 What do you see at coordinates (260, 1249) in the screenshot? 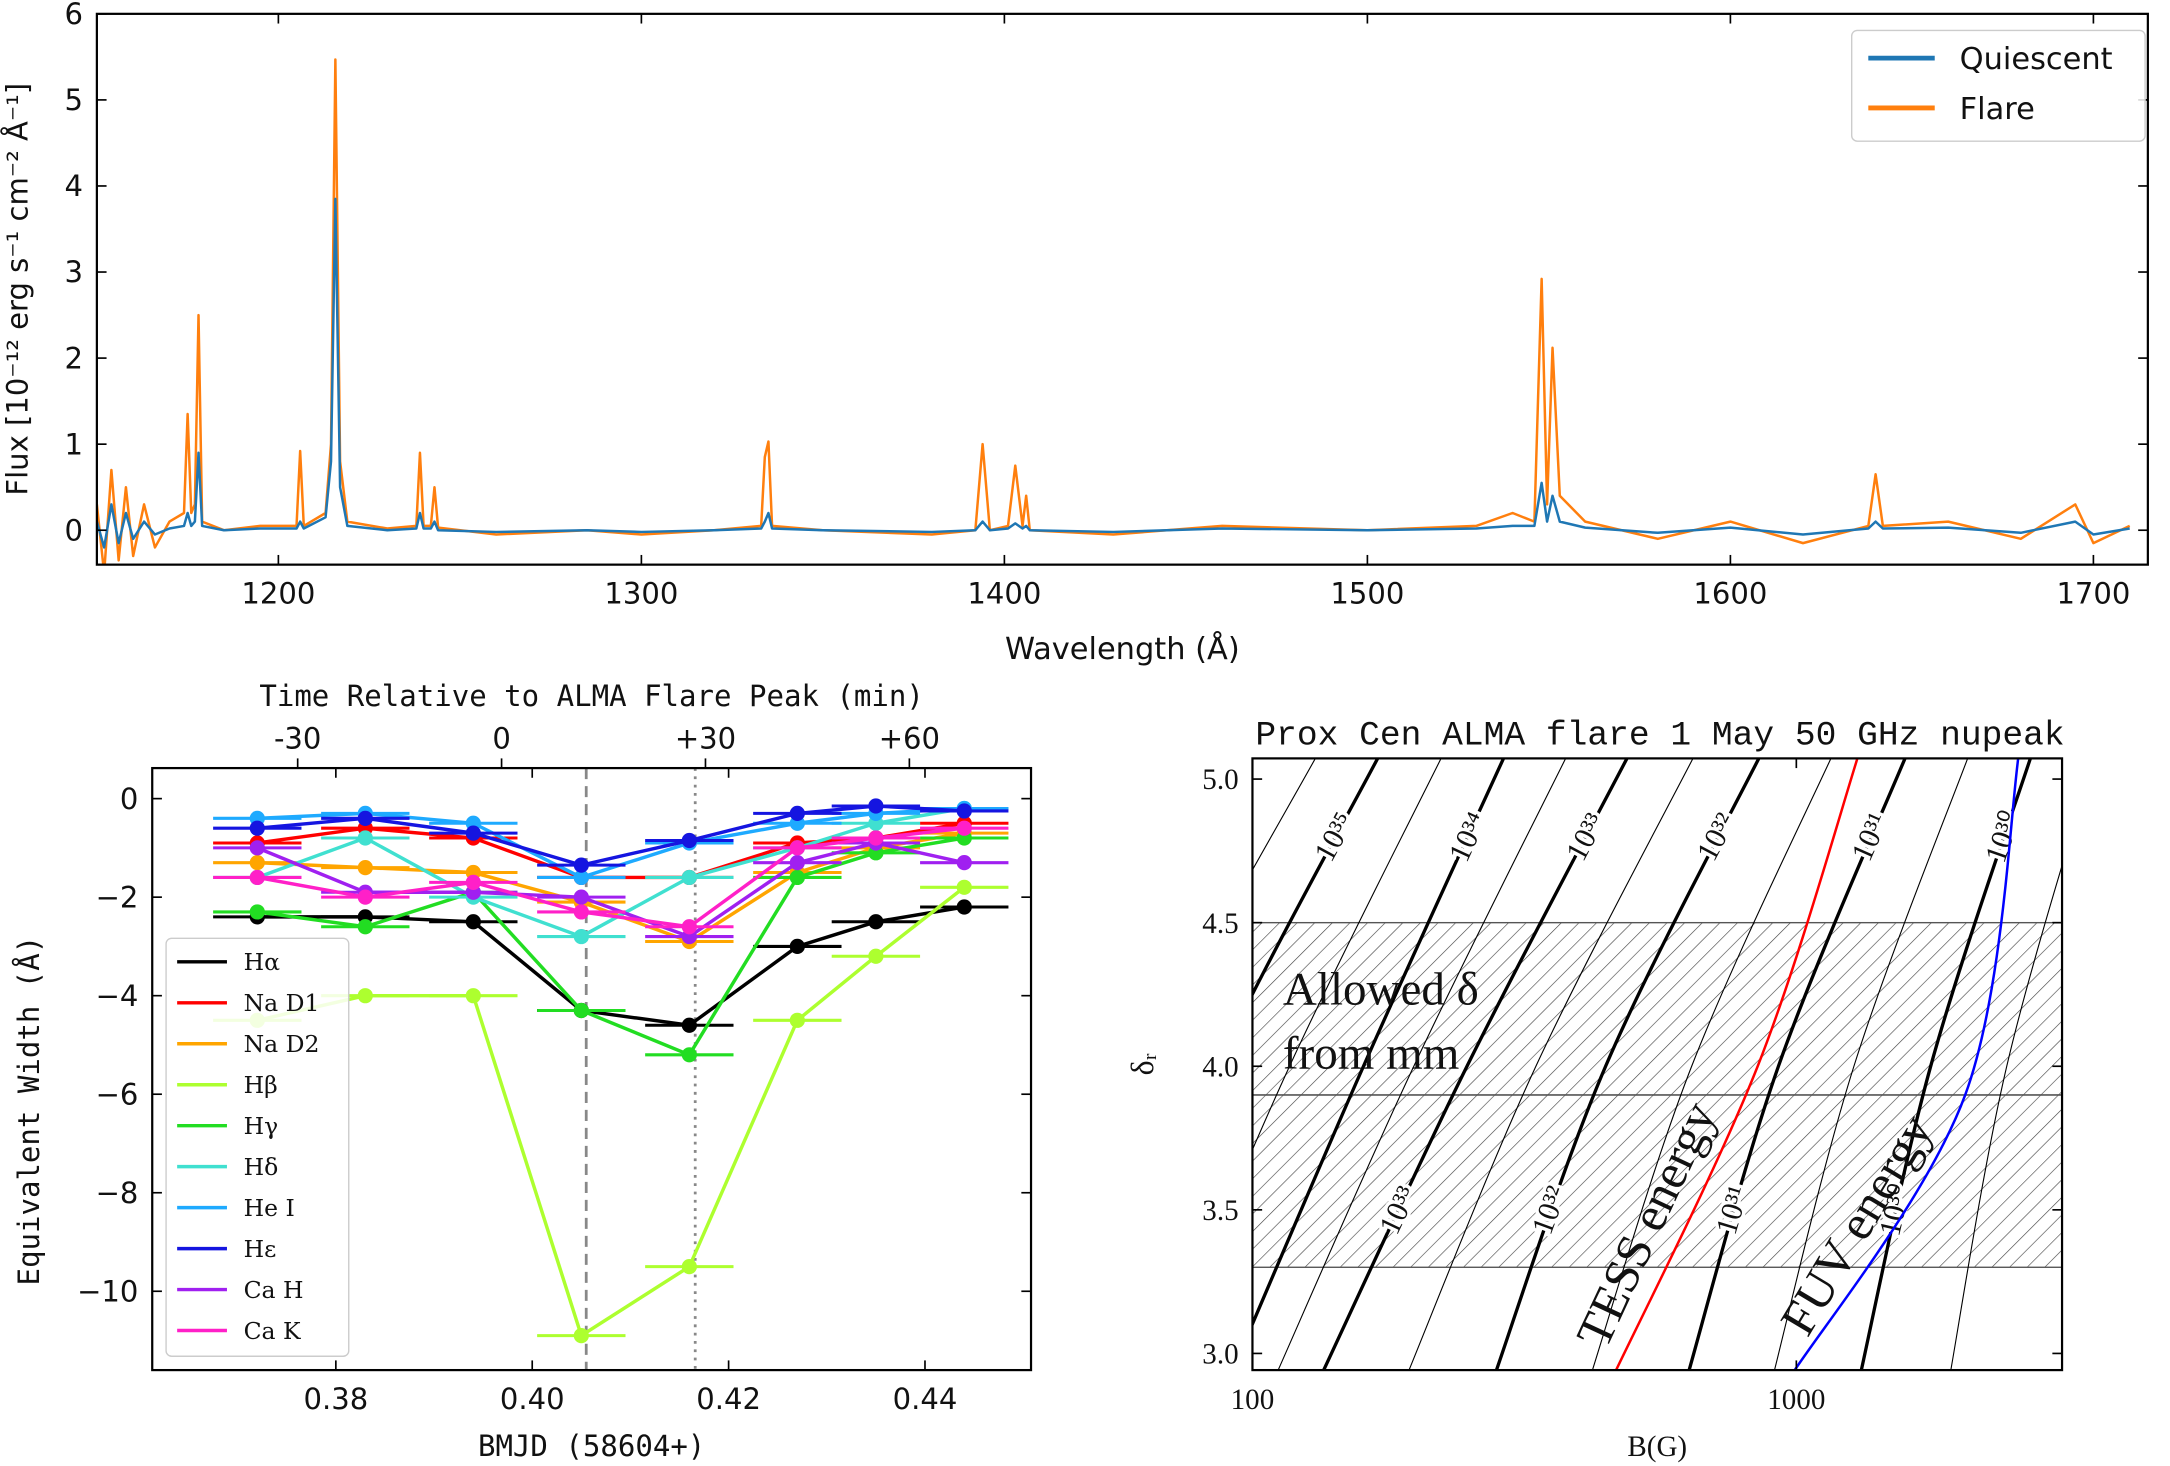
I see `legend-label: Hε` at bounding box center [260, 1249].